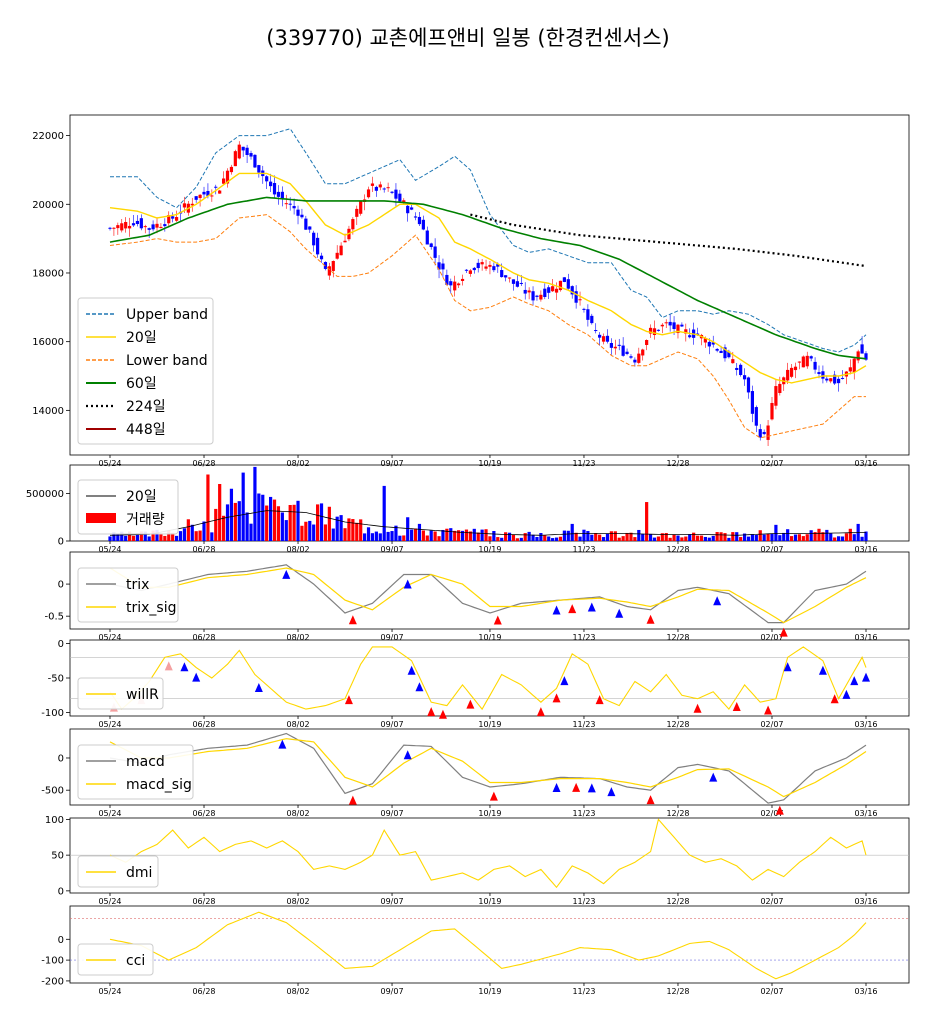 The height and width of the screenshot is (1022, 936). Describe the element at coordinates (203, 813) in the screenshot. I see `macd-xtick-label: 06/28` at that location.